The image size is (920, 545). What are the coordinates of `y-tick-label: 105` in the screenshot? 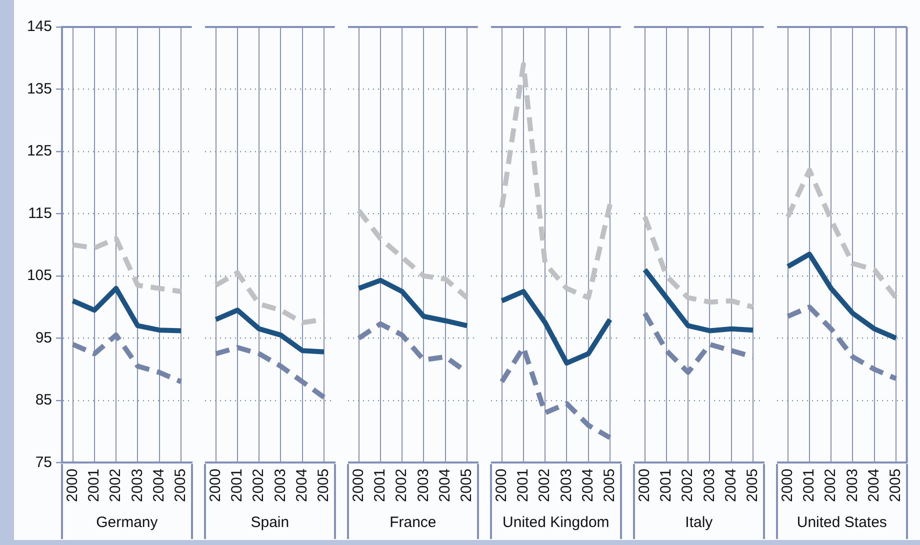 It's located at (39, 275).